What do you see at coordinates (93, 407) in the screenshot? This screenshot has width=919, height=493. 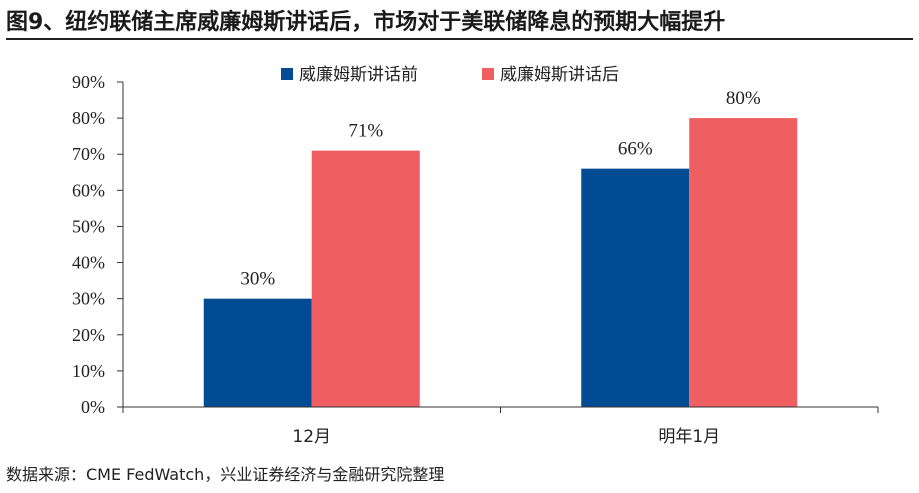 I see `y-tick-label: 0%` at bounding box center [93, 407].